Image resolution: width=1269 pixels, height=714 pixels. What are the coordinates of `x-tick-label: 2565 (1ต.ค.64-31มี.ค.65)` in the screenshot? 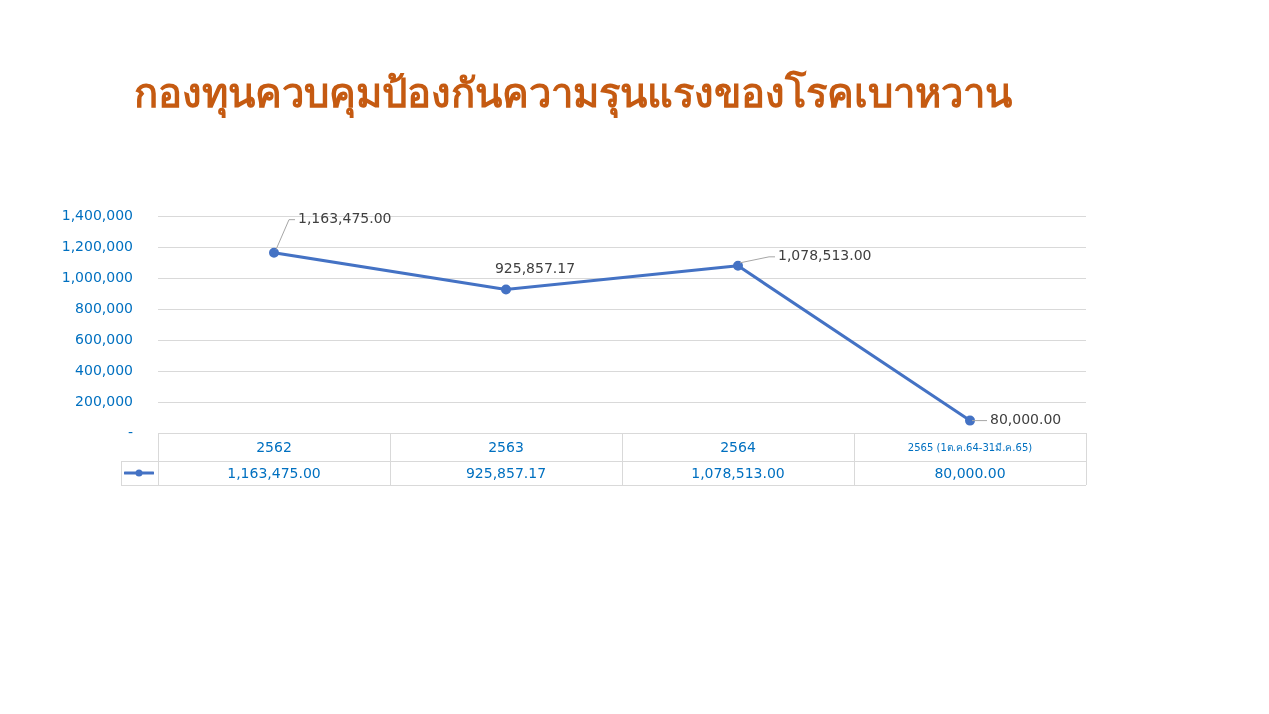 It's located at (970, 447).